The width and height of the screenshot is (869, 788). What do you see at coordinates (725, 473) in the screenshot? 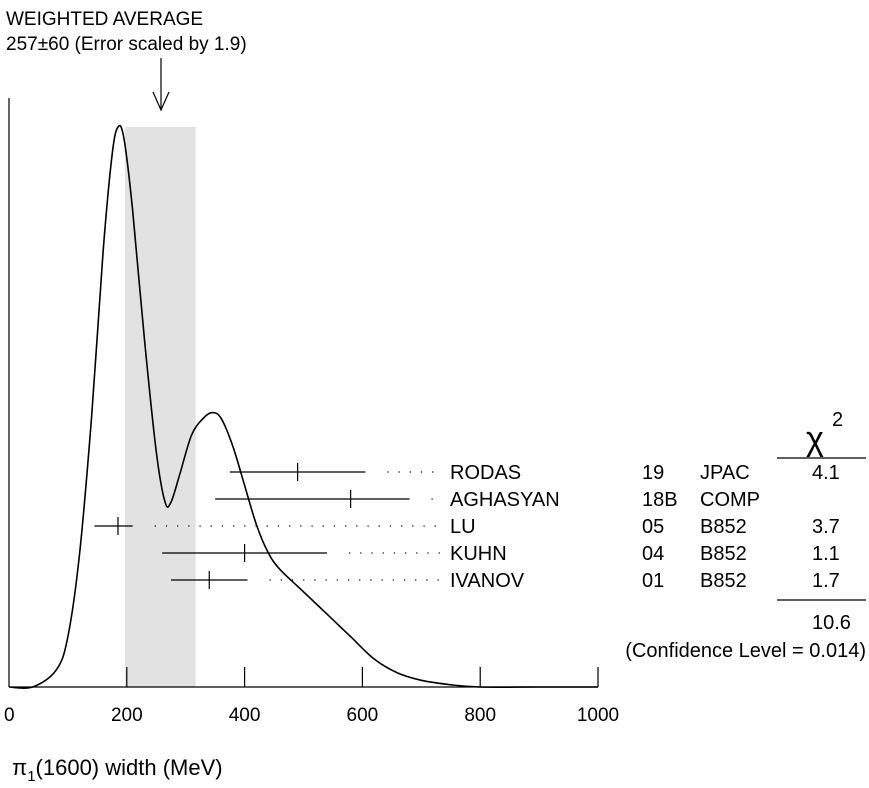
I see `measurement-technique: JPAC` at bounding box center [725, 473].